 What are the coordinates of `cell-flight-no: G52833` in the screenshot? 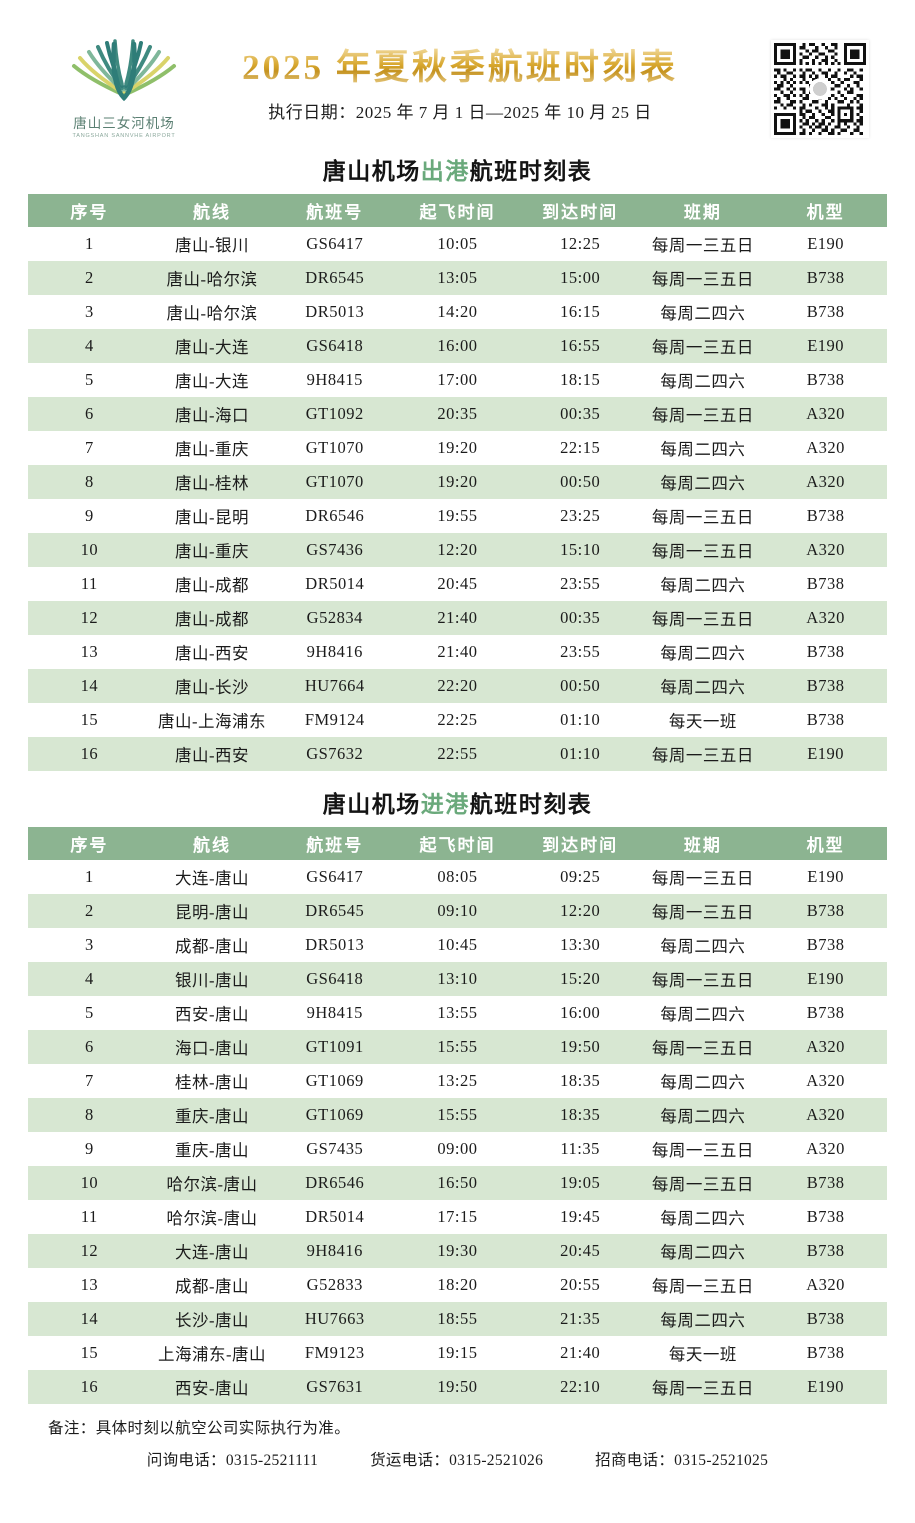 It's located at (335, 1285).